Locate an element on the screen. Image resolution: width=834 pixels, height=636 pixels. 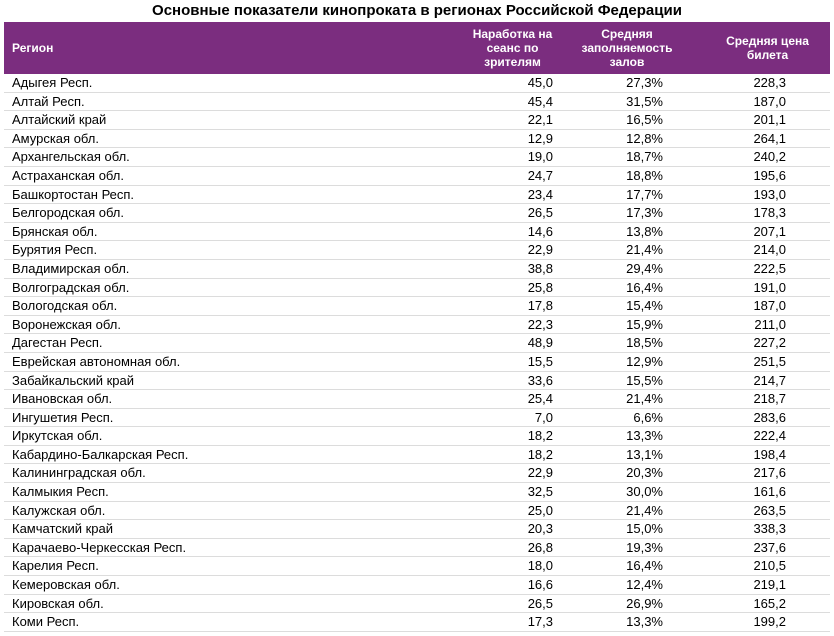
value-cell: 26,8 is located at coordinates (540, 547).